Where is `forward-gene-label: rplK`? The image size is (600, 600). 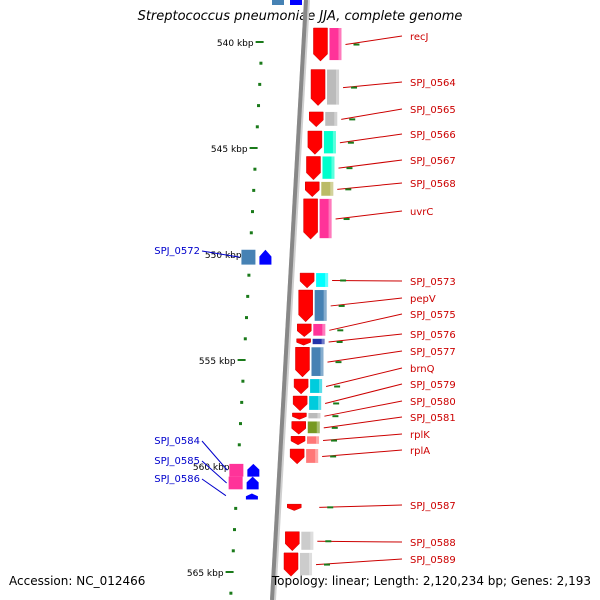 forward-gene-label: rplK is located at coordinates (420, 435).